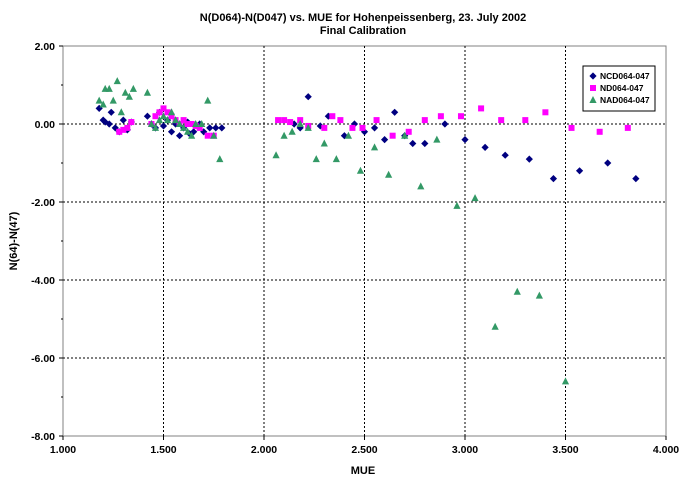 This screenshot has width=680, height=478. Describe the element at coordinates (43, 359) in the screenshot. I see `y-tick-label: -6.00` at that location.